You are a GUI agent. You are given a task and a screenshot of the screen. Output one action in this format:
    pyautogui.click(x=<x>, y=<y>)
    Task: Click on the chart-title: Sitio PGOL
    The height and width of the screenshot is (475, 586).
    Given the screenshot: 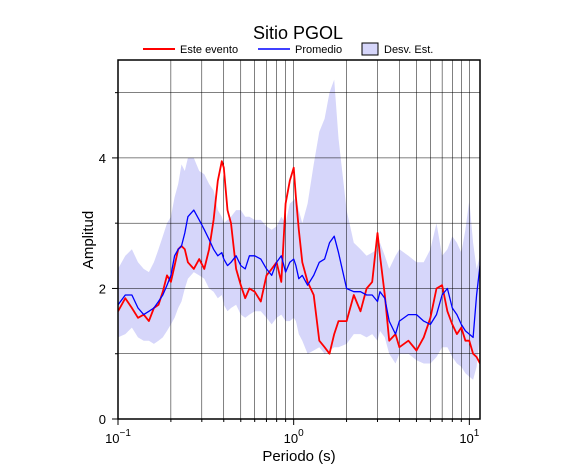 What is the action you would take?
    pyautogui.click(x=298, y=33)
    